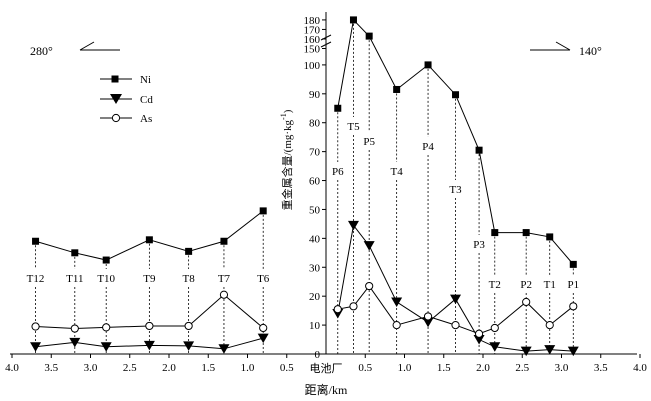 This screenshot has height=401, width=651. Describe the element at coordinates (315, 239) in the screenshot. I see `y-tick-label: 40` at that location.